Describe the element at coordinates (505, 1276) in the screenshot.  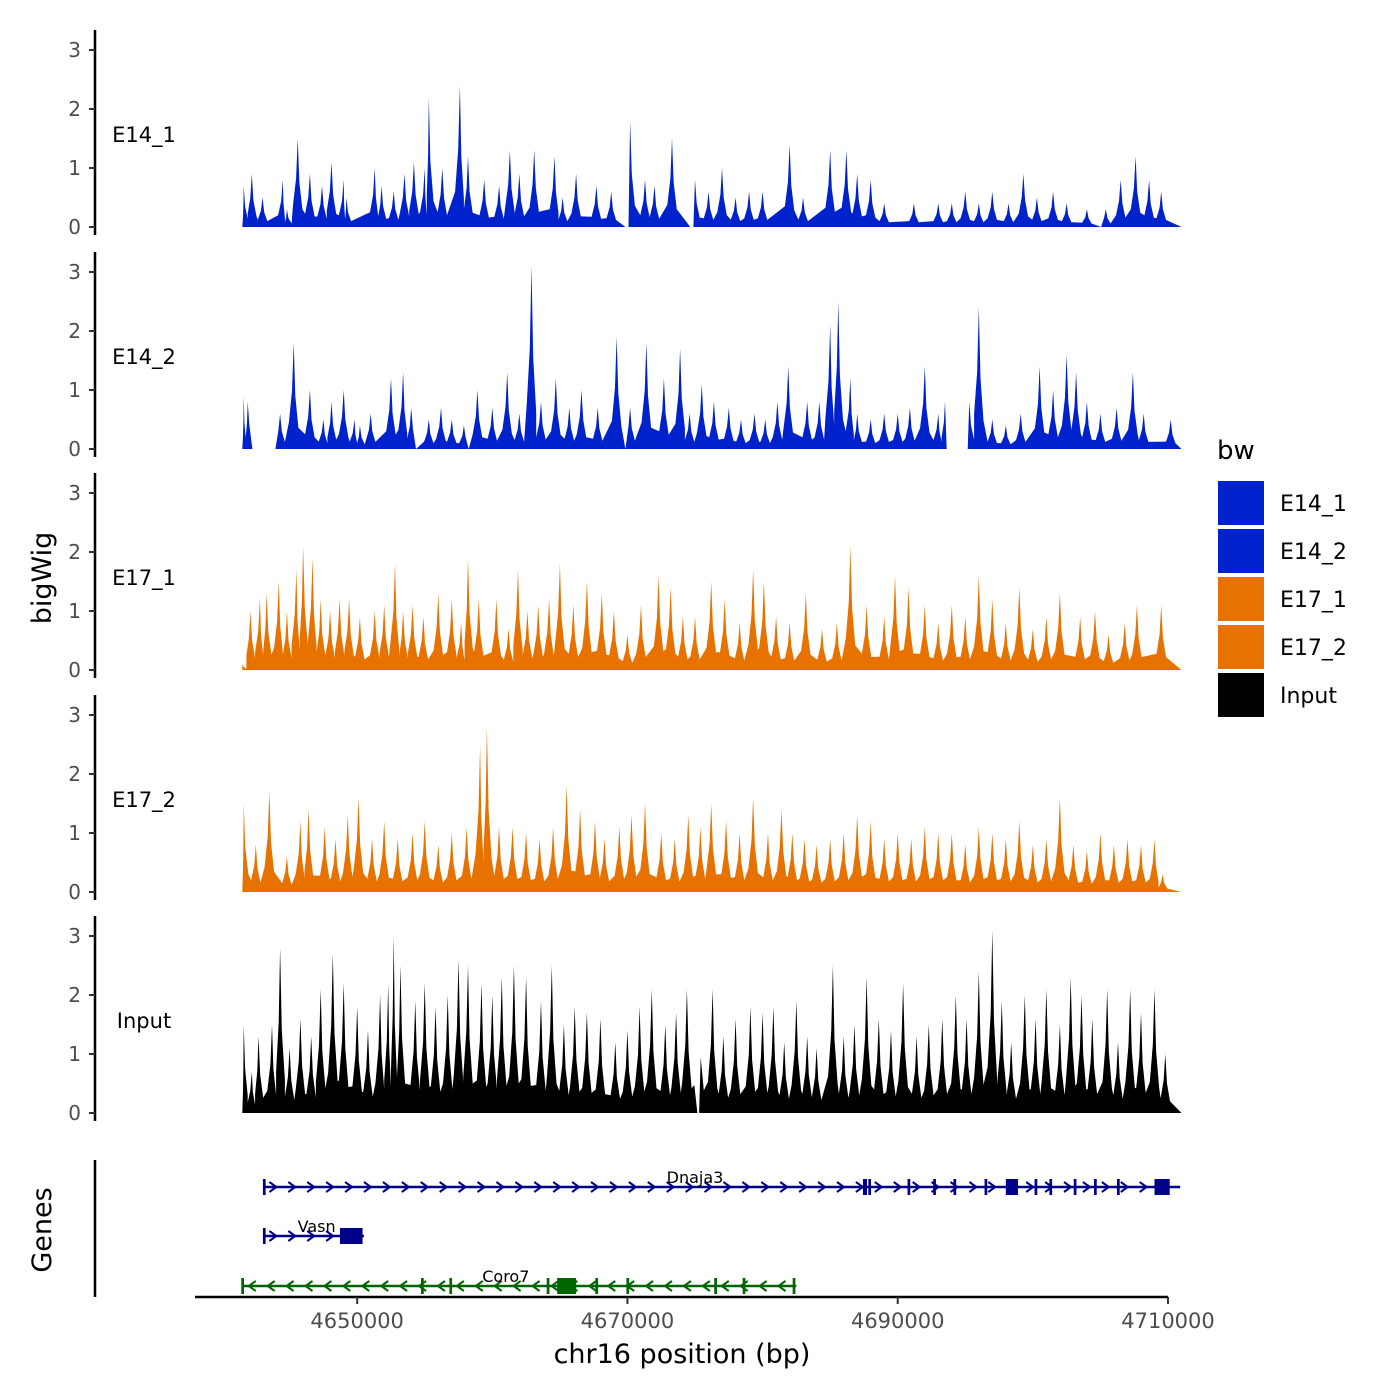
I see `gene-name-label: Coro7` at that location.